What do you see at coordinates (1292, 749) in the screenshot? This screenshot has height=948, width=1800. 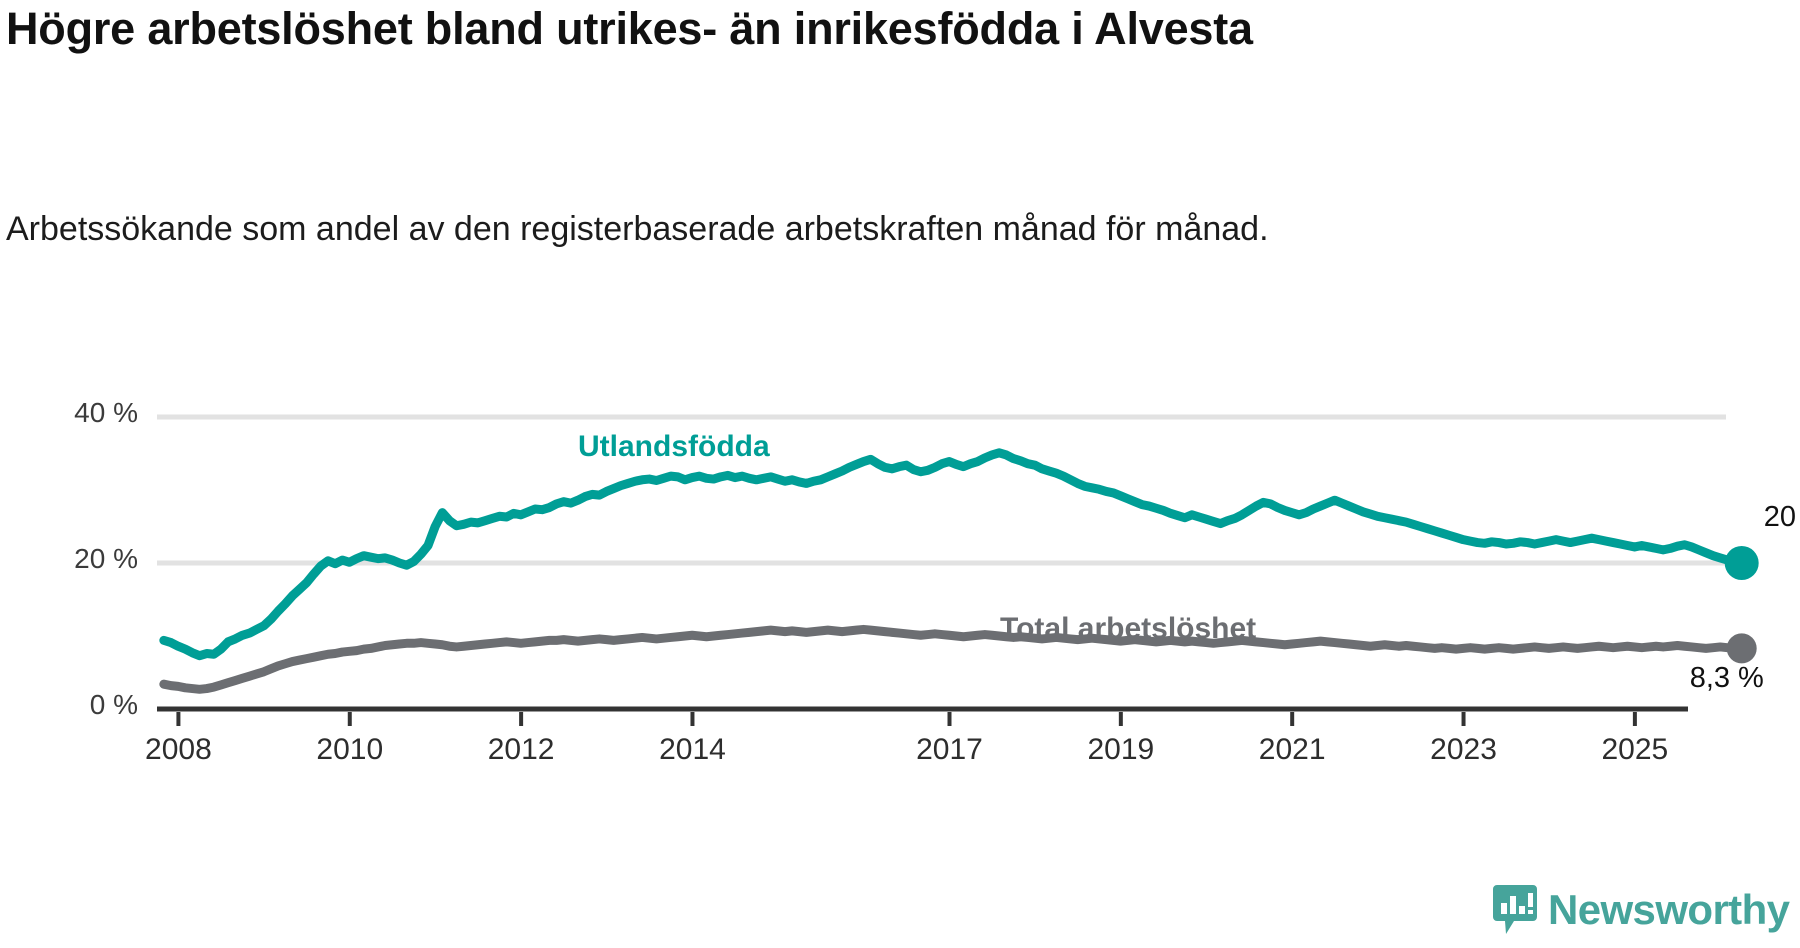 I see `x-axis-tick-label: 2021` at bounding box center [1292, 749].